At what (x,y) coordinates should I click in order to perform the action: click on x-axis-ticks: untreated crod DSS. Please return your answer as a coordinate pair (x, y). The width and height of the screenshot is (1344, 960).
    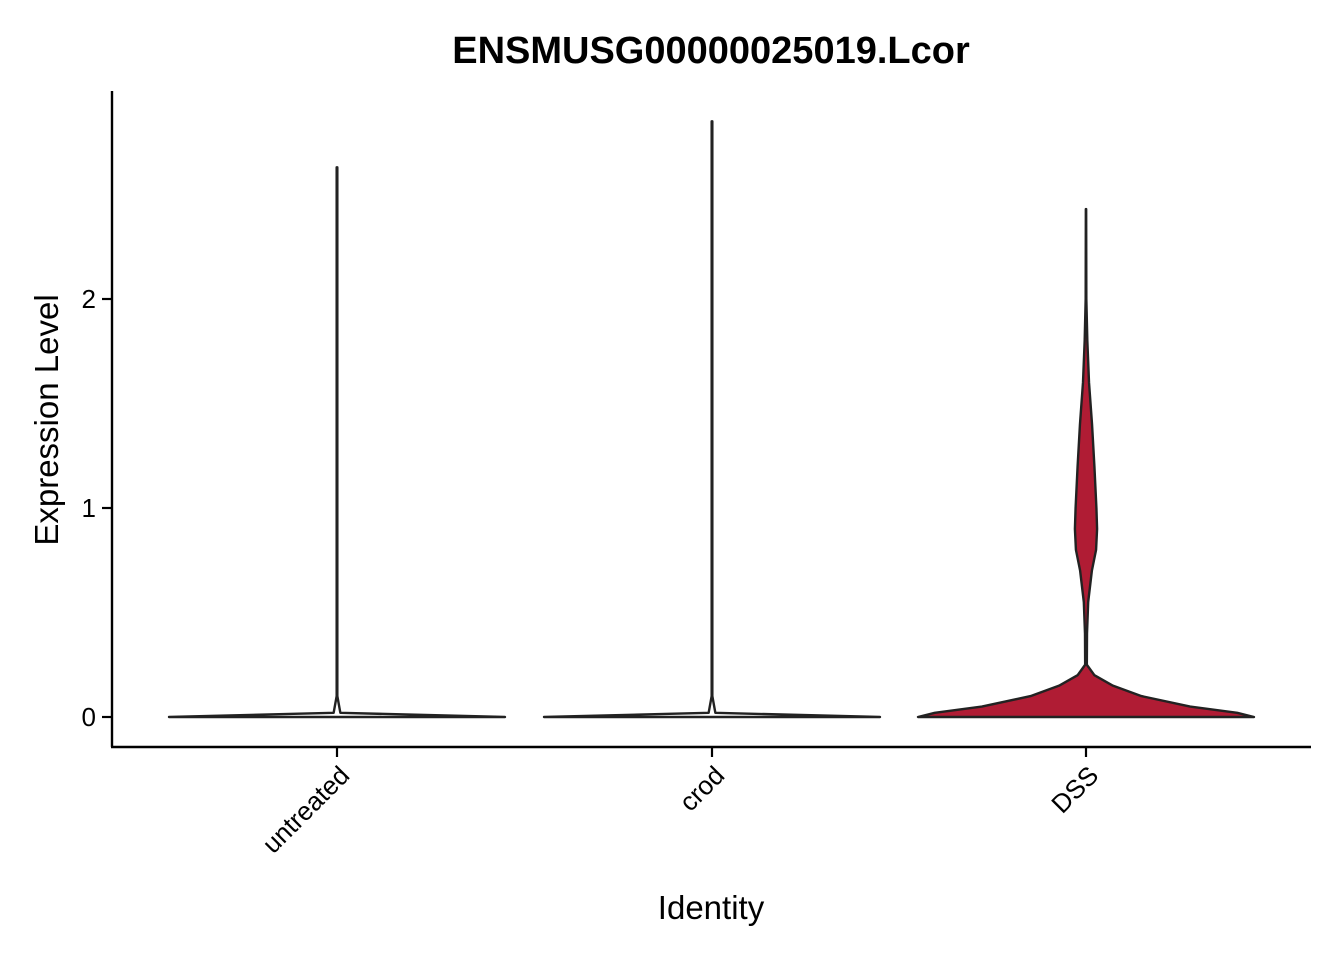
    Looking at the image, I should click on (680, 803).